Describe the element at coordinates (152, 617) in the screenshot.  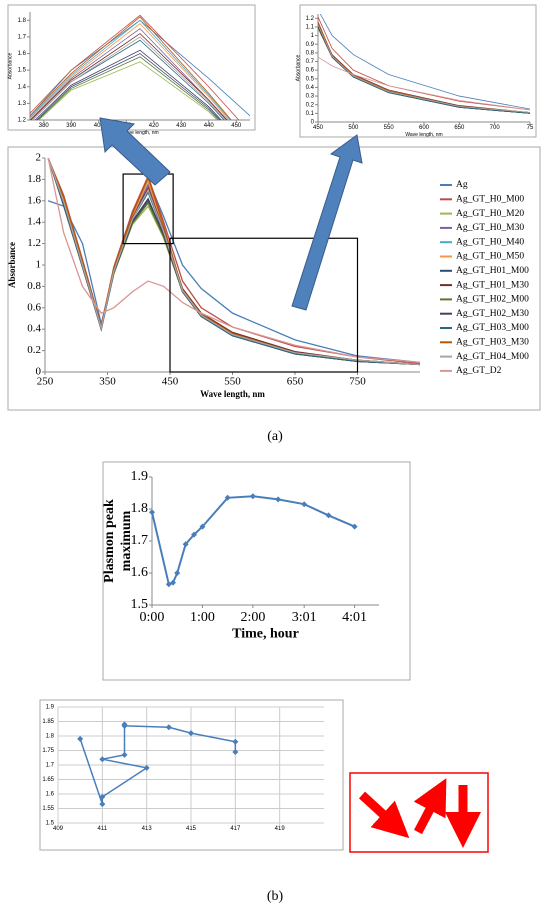
I see `x-tick-label: 0:00` at that location.